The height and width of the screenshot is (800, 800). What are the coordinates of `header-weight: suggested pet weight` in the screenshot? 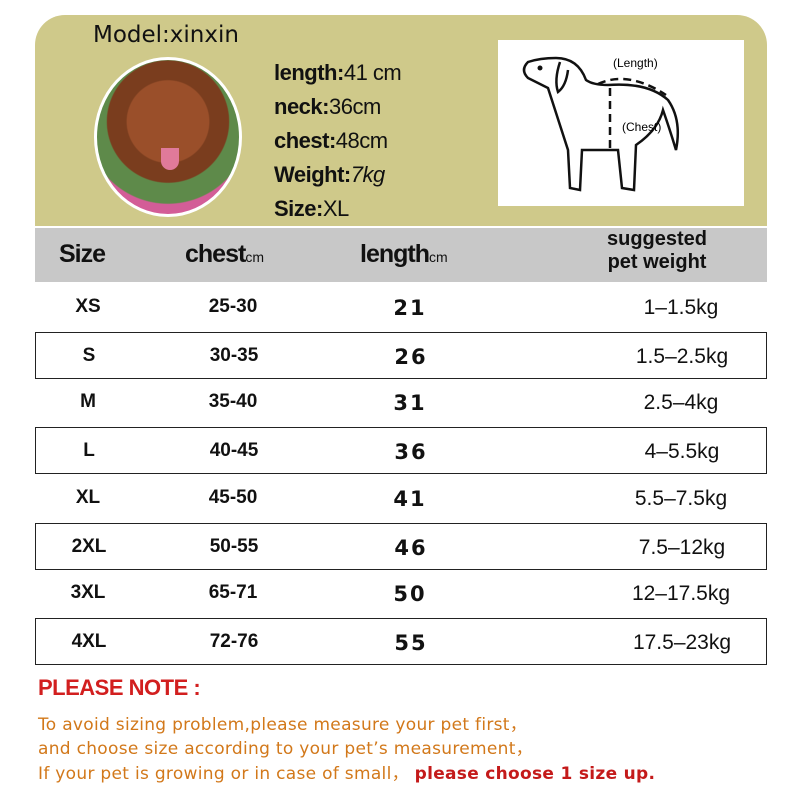 It's located at (657, 250).